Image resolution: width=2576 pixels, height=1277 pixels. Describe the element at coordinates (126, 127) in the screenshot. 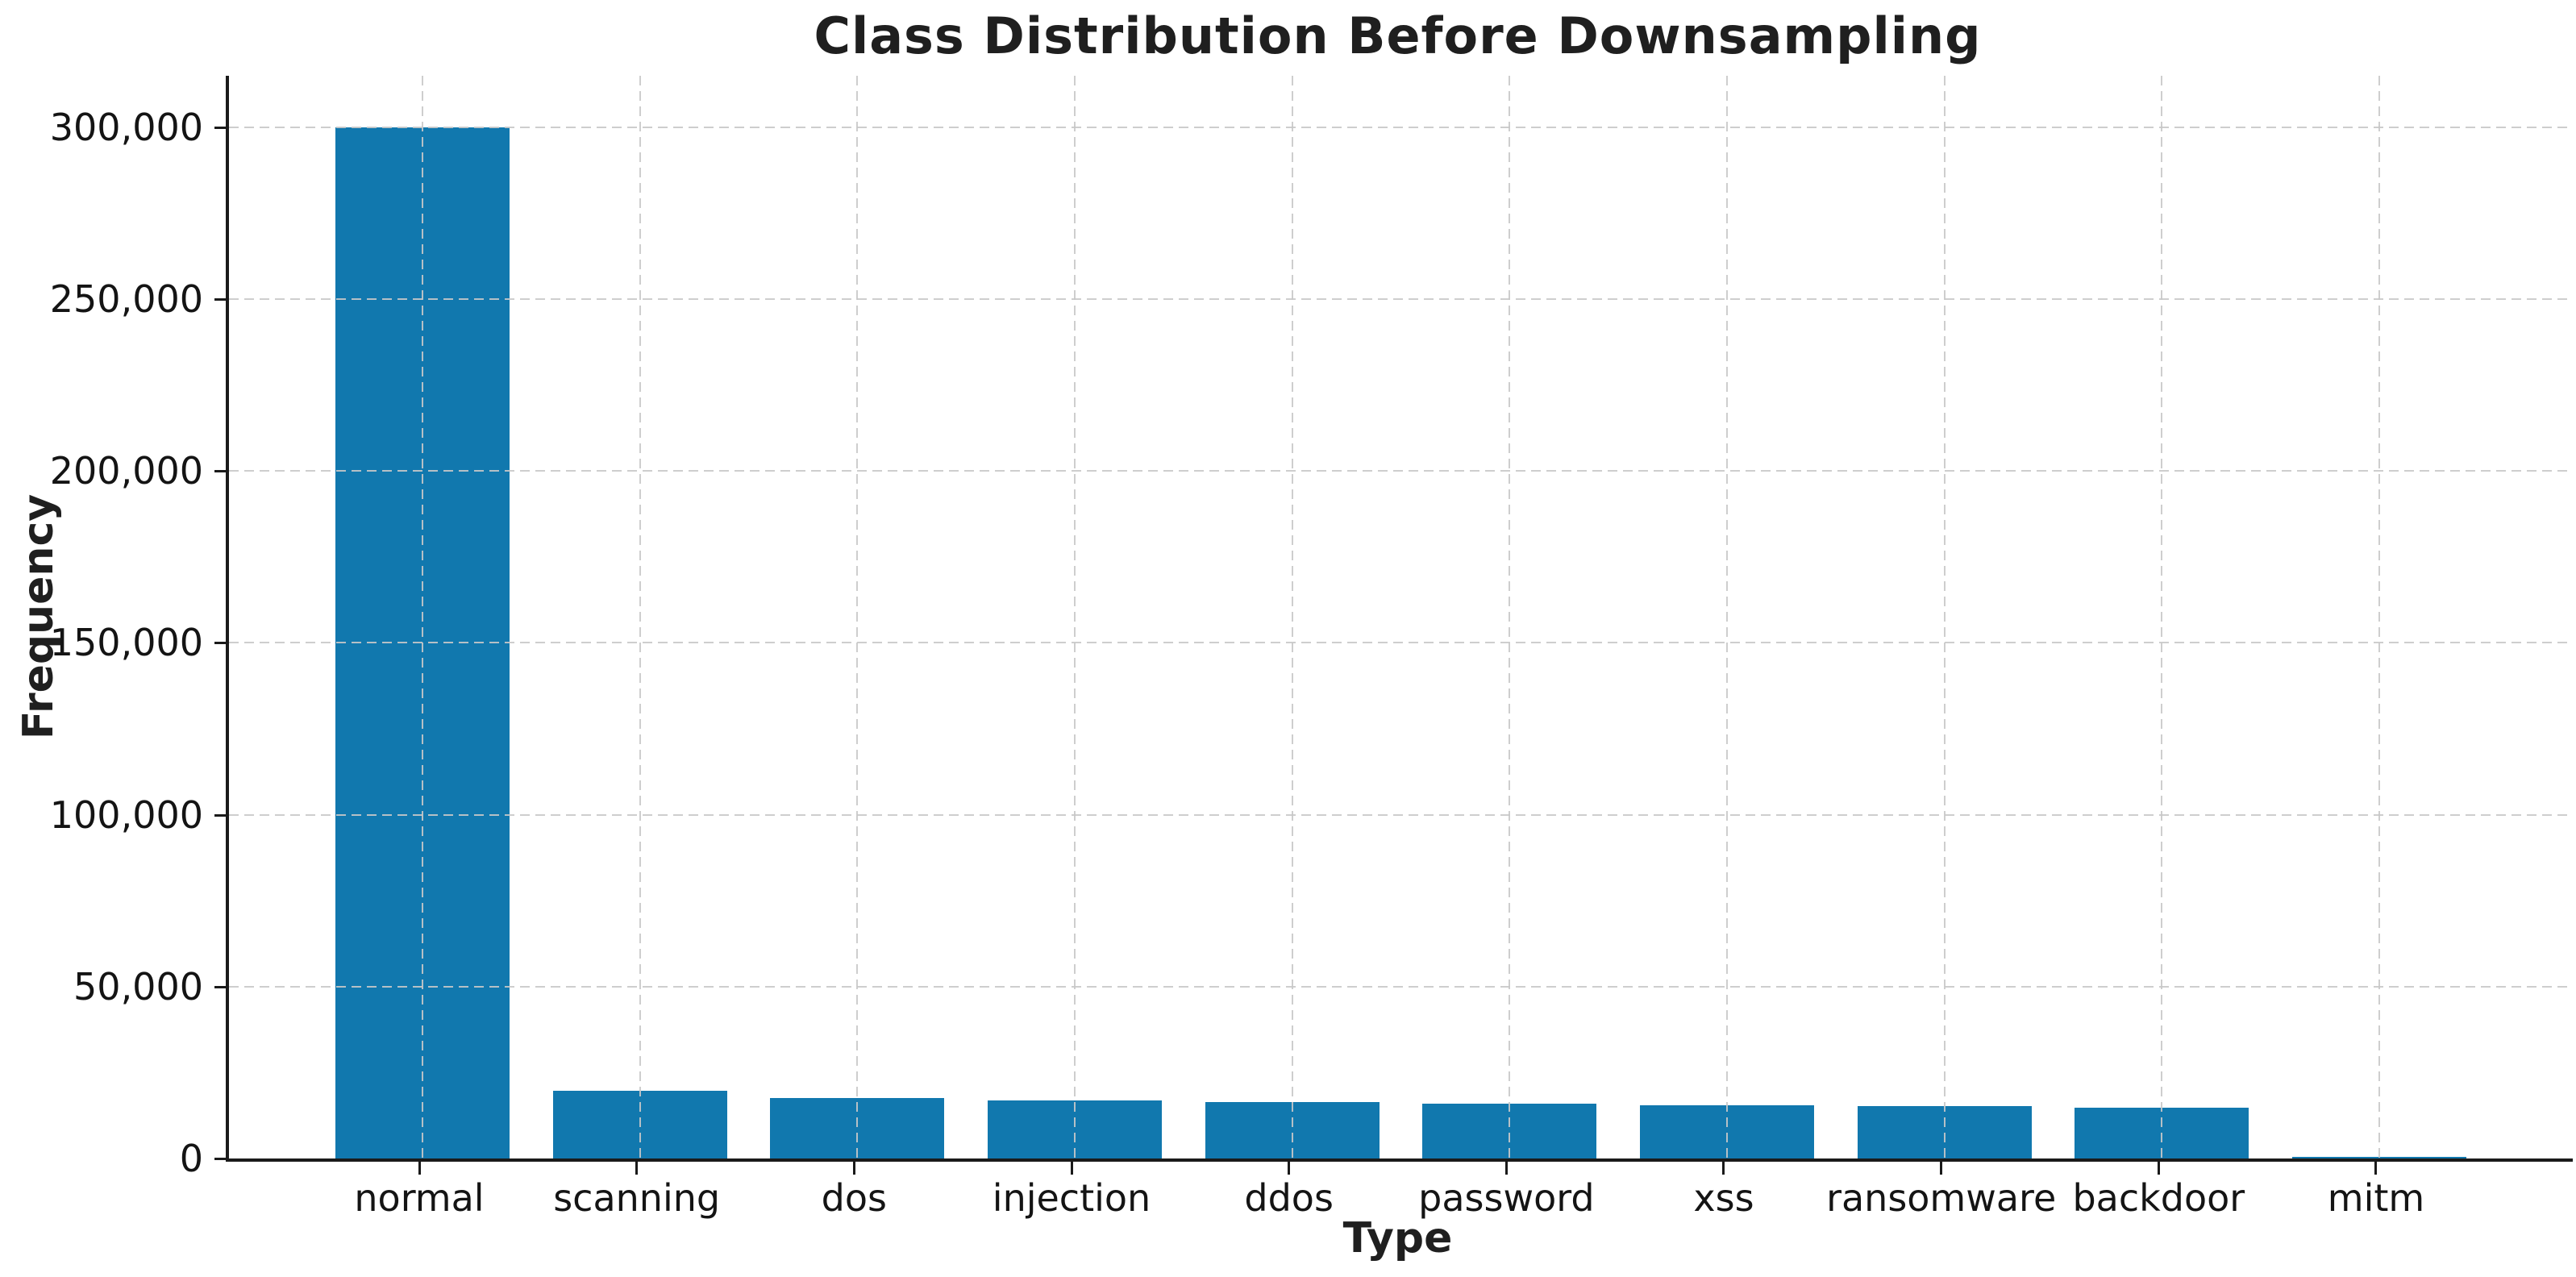

I see `y-tick-label: 300,000` at that location.